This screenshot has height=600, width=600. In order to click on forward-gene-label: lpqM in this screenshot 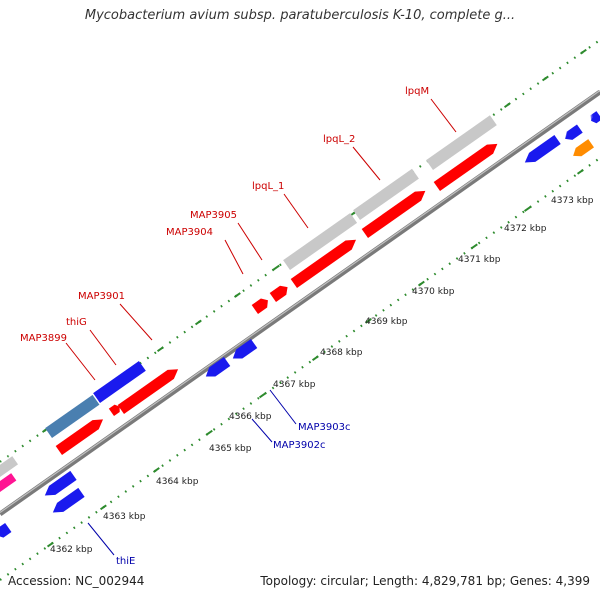, I will do `click(417, 91)`.